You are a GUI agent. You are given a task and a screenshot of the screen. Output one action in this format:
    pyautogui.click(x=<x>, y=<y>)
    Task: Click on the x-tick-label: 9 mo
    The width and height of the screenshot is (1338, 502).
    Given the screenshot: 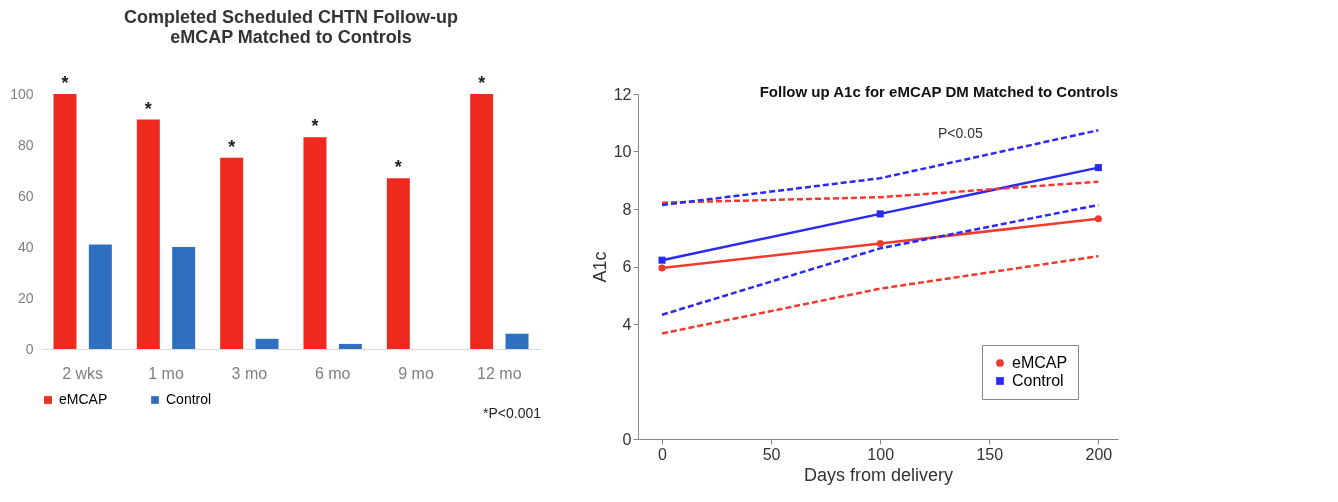 What is the action you would take?
    pyautogui.click(x=416, y=373)
    